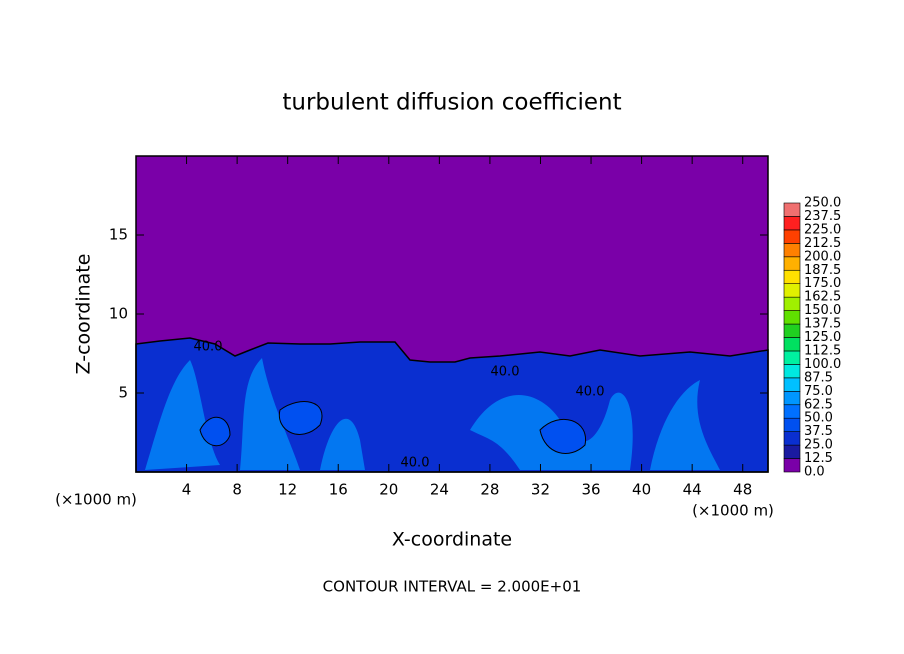  What do you see at coordinates (822, 297) in the screenshot?
I see `colorbar-label: 162.5` at bounding box center [822, 297].